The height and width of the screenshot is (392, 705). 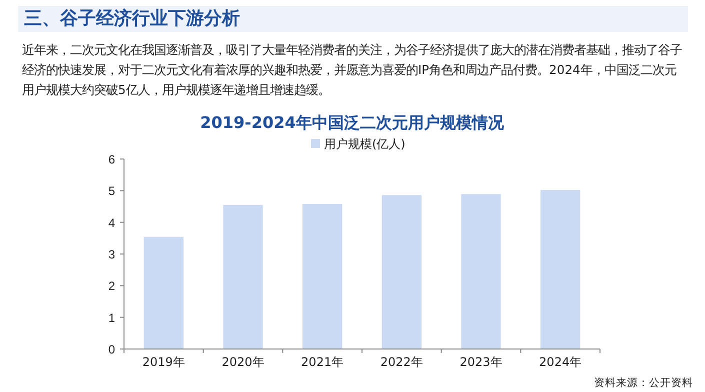 What do you see at coordinates (112, 349) in the screenshot?
I see `y-tick-label: 0` at bounding box center [112, 349].